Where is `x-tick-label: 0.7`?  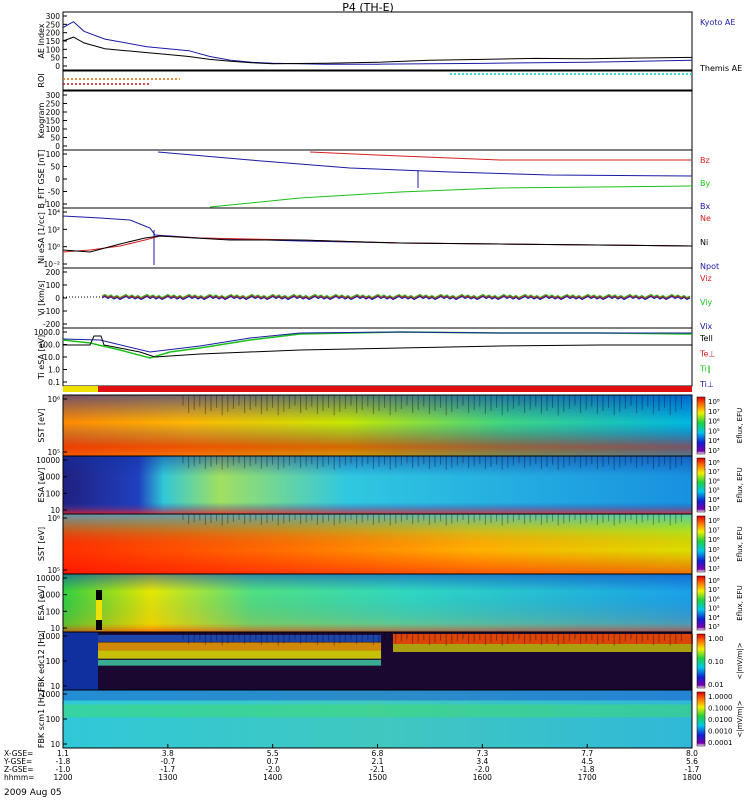
x-tick-label: 0.7 is located at coordinates (273, 761).